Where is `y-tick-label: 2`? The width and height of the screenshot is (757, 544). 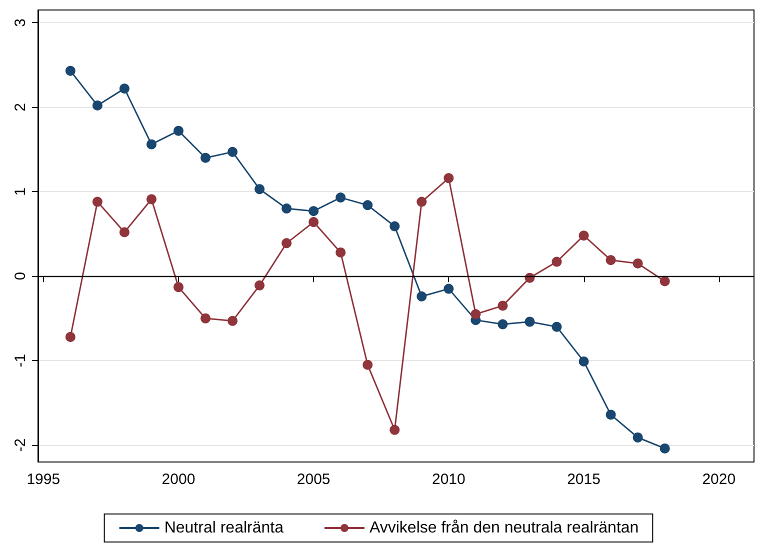 y-tick-label: 2 is located at coordinates (20, 107).